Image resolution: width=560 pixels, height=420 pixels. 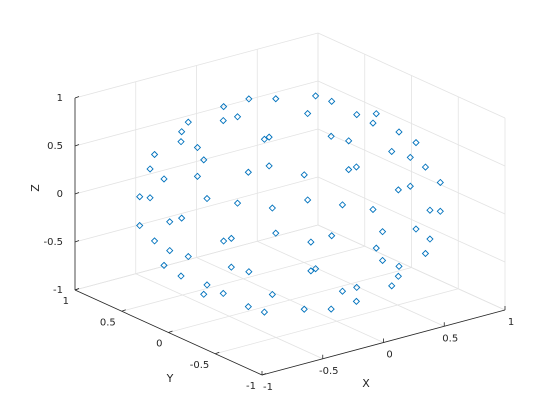 I want to click on x-axis-label: X, so click(x=366, y=383).